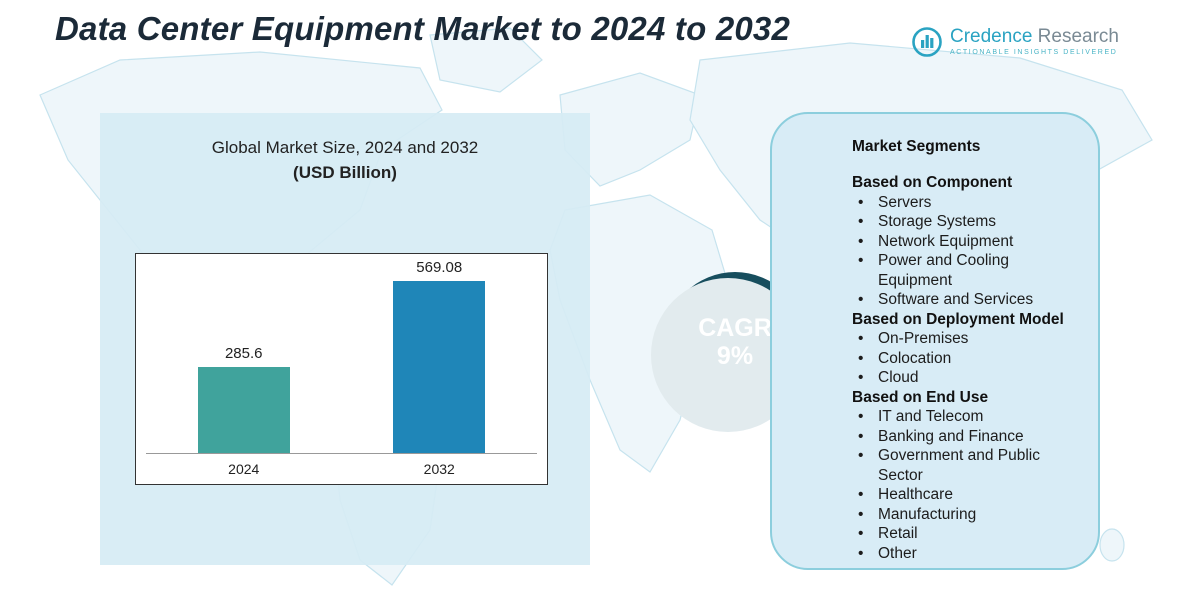 The image size is (1177, 600). What do you see at coordinates (963, 222) in the screenshot?
I see `list-item: Storage Systems` at bounding box center [963, 222].